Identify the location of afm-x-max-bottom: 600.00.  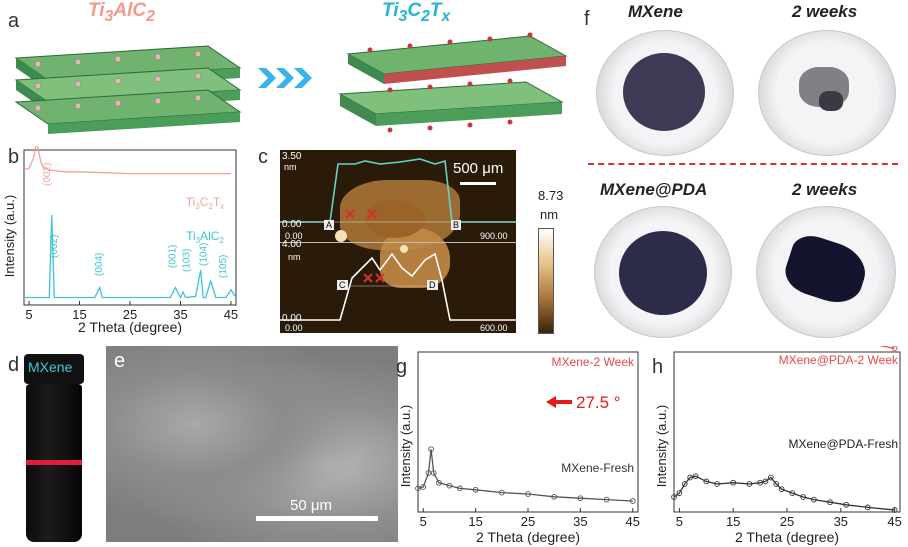
(494, 328).